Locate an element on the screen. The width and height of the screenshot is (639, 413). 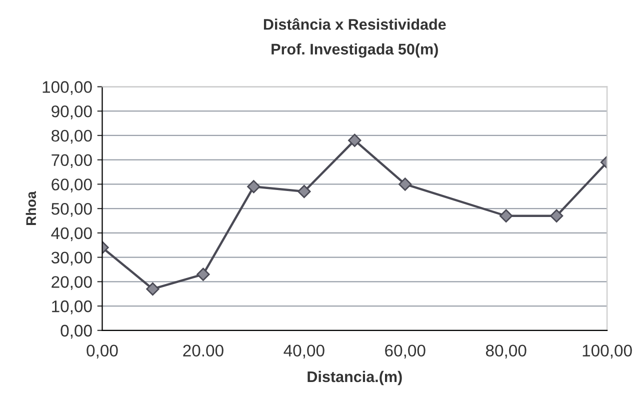
chart-subtitle: Prof. Investigada 50(m) is located at coordinates (355, 50).